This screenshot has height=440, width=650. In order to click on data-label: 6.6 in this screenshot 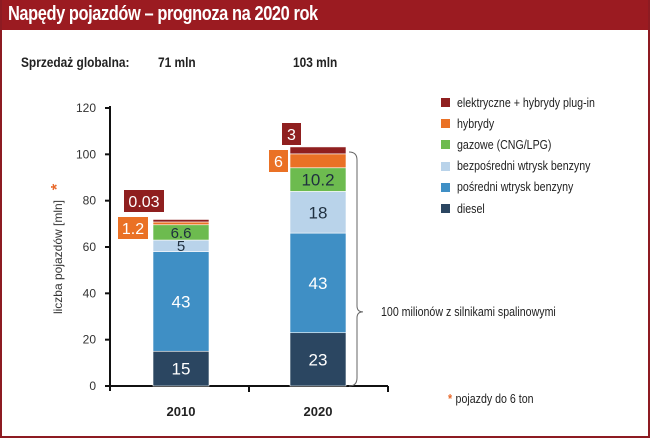, I will do `click(181, 233)`.